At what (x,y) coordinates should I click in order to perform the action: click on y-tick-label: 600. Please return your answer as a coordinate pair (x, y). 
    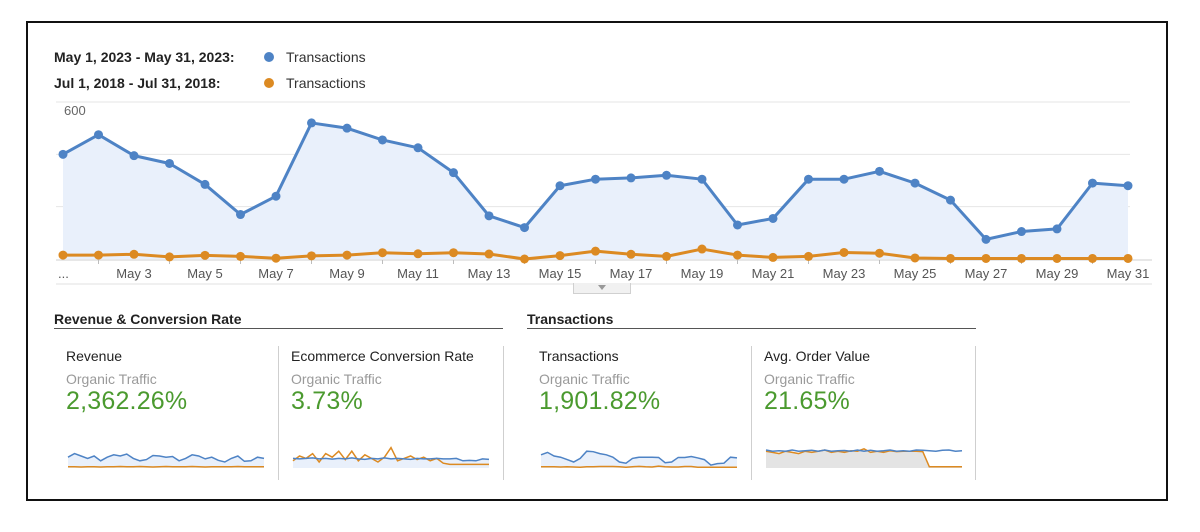
    Looking at the image, I should click on (75, 110).